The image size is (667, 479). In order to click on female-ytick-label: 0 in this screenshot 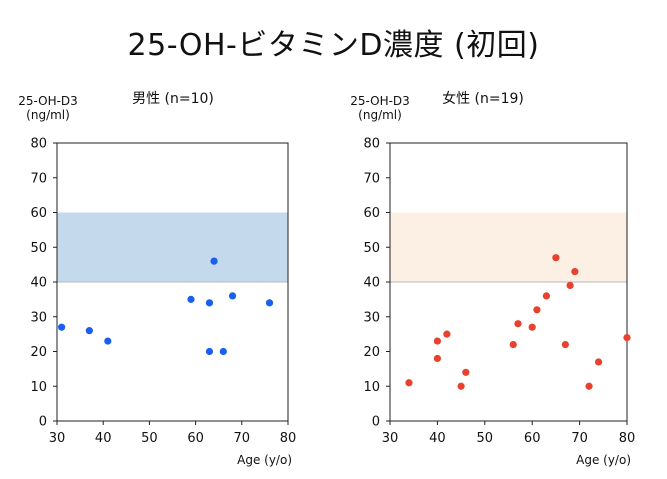, I will do `click(376, 422)`.